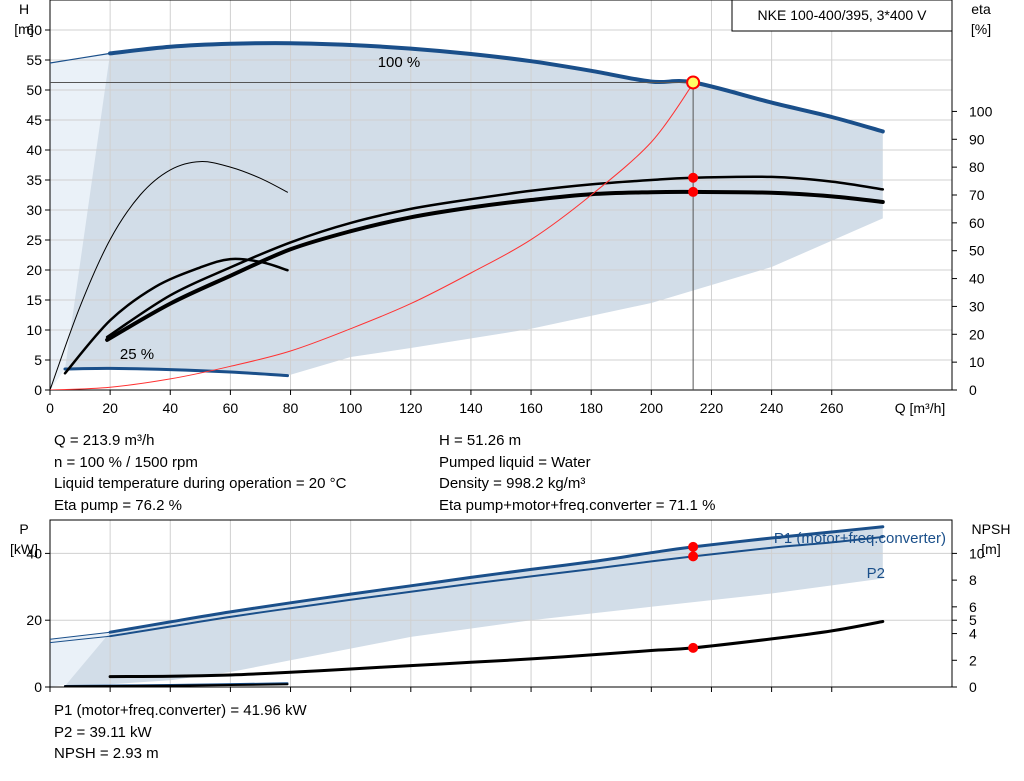 This screenshot has width=1024, height=781. Describe the element at coordinates (973, 660) in the screenshot. I see `bot-y2-tick-label: 2` at that location.